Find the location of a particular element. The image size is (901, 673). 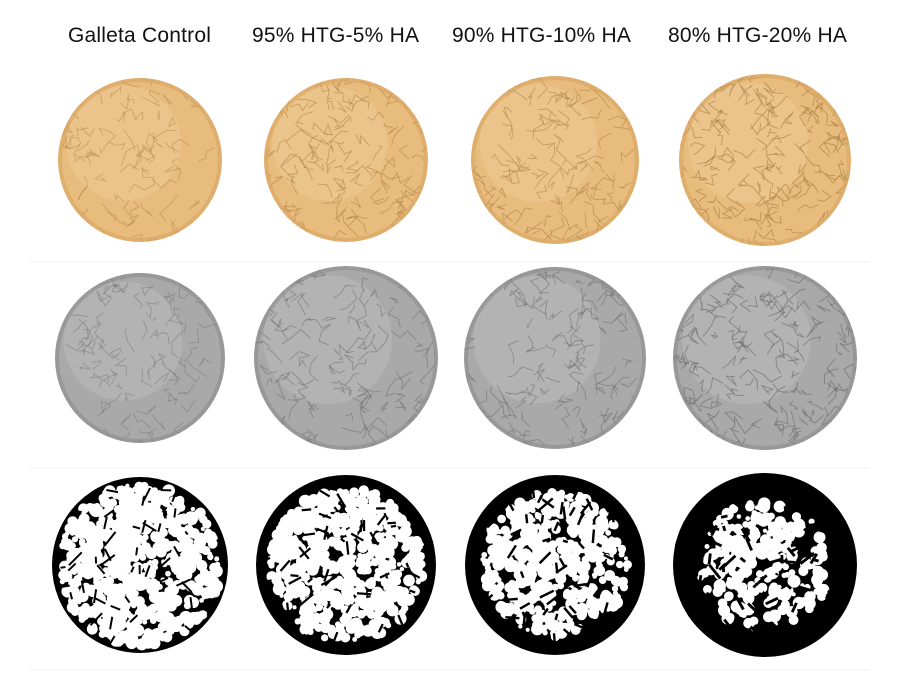

column-label-90-10: 90% HTG-10% HA is located at coordinates (542, 35).